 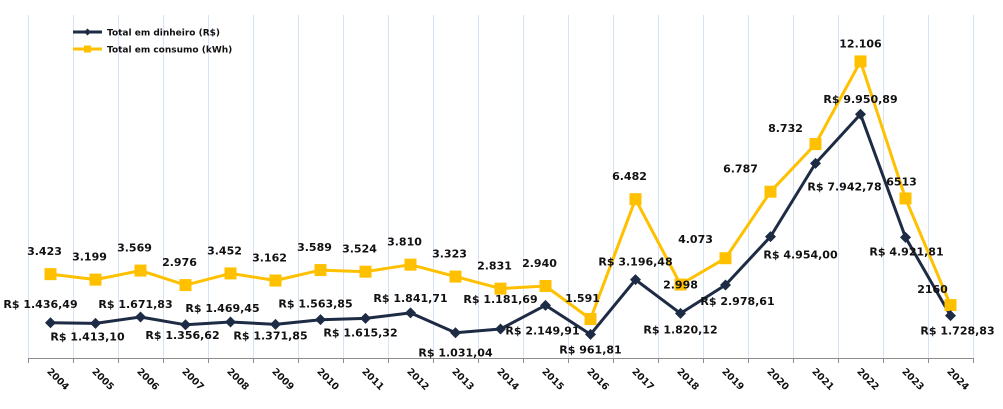 I want to click on x-tick-label: 2013, so click(x=462, y=379).